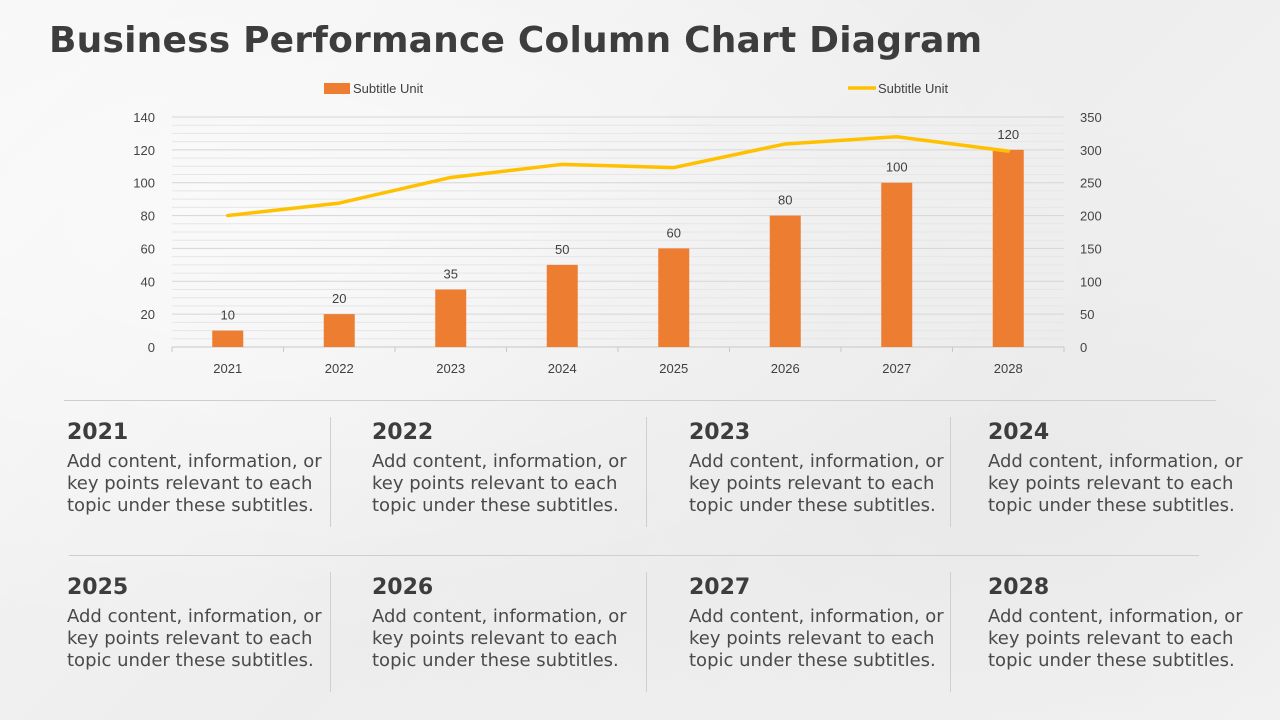 The image size is (1280, 720). What do you see at coordinates (228, 315) in the screenshot?
I see `bar-data-label: 10` at bounding box center [228, 315].